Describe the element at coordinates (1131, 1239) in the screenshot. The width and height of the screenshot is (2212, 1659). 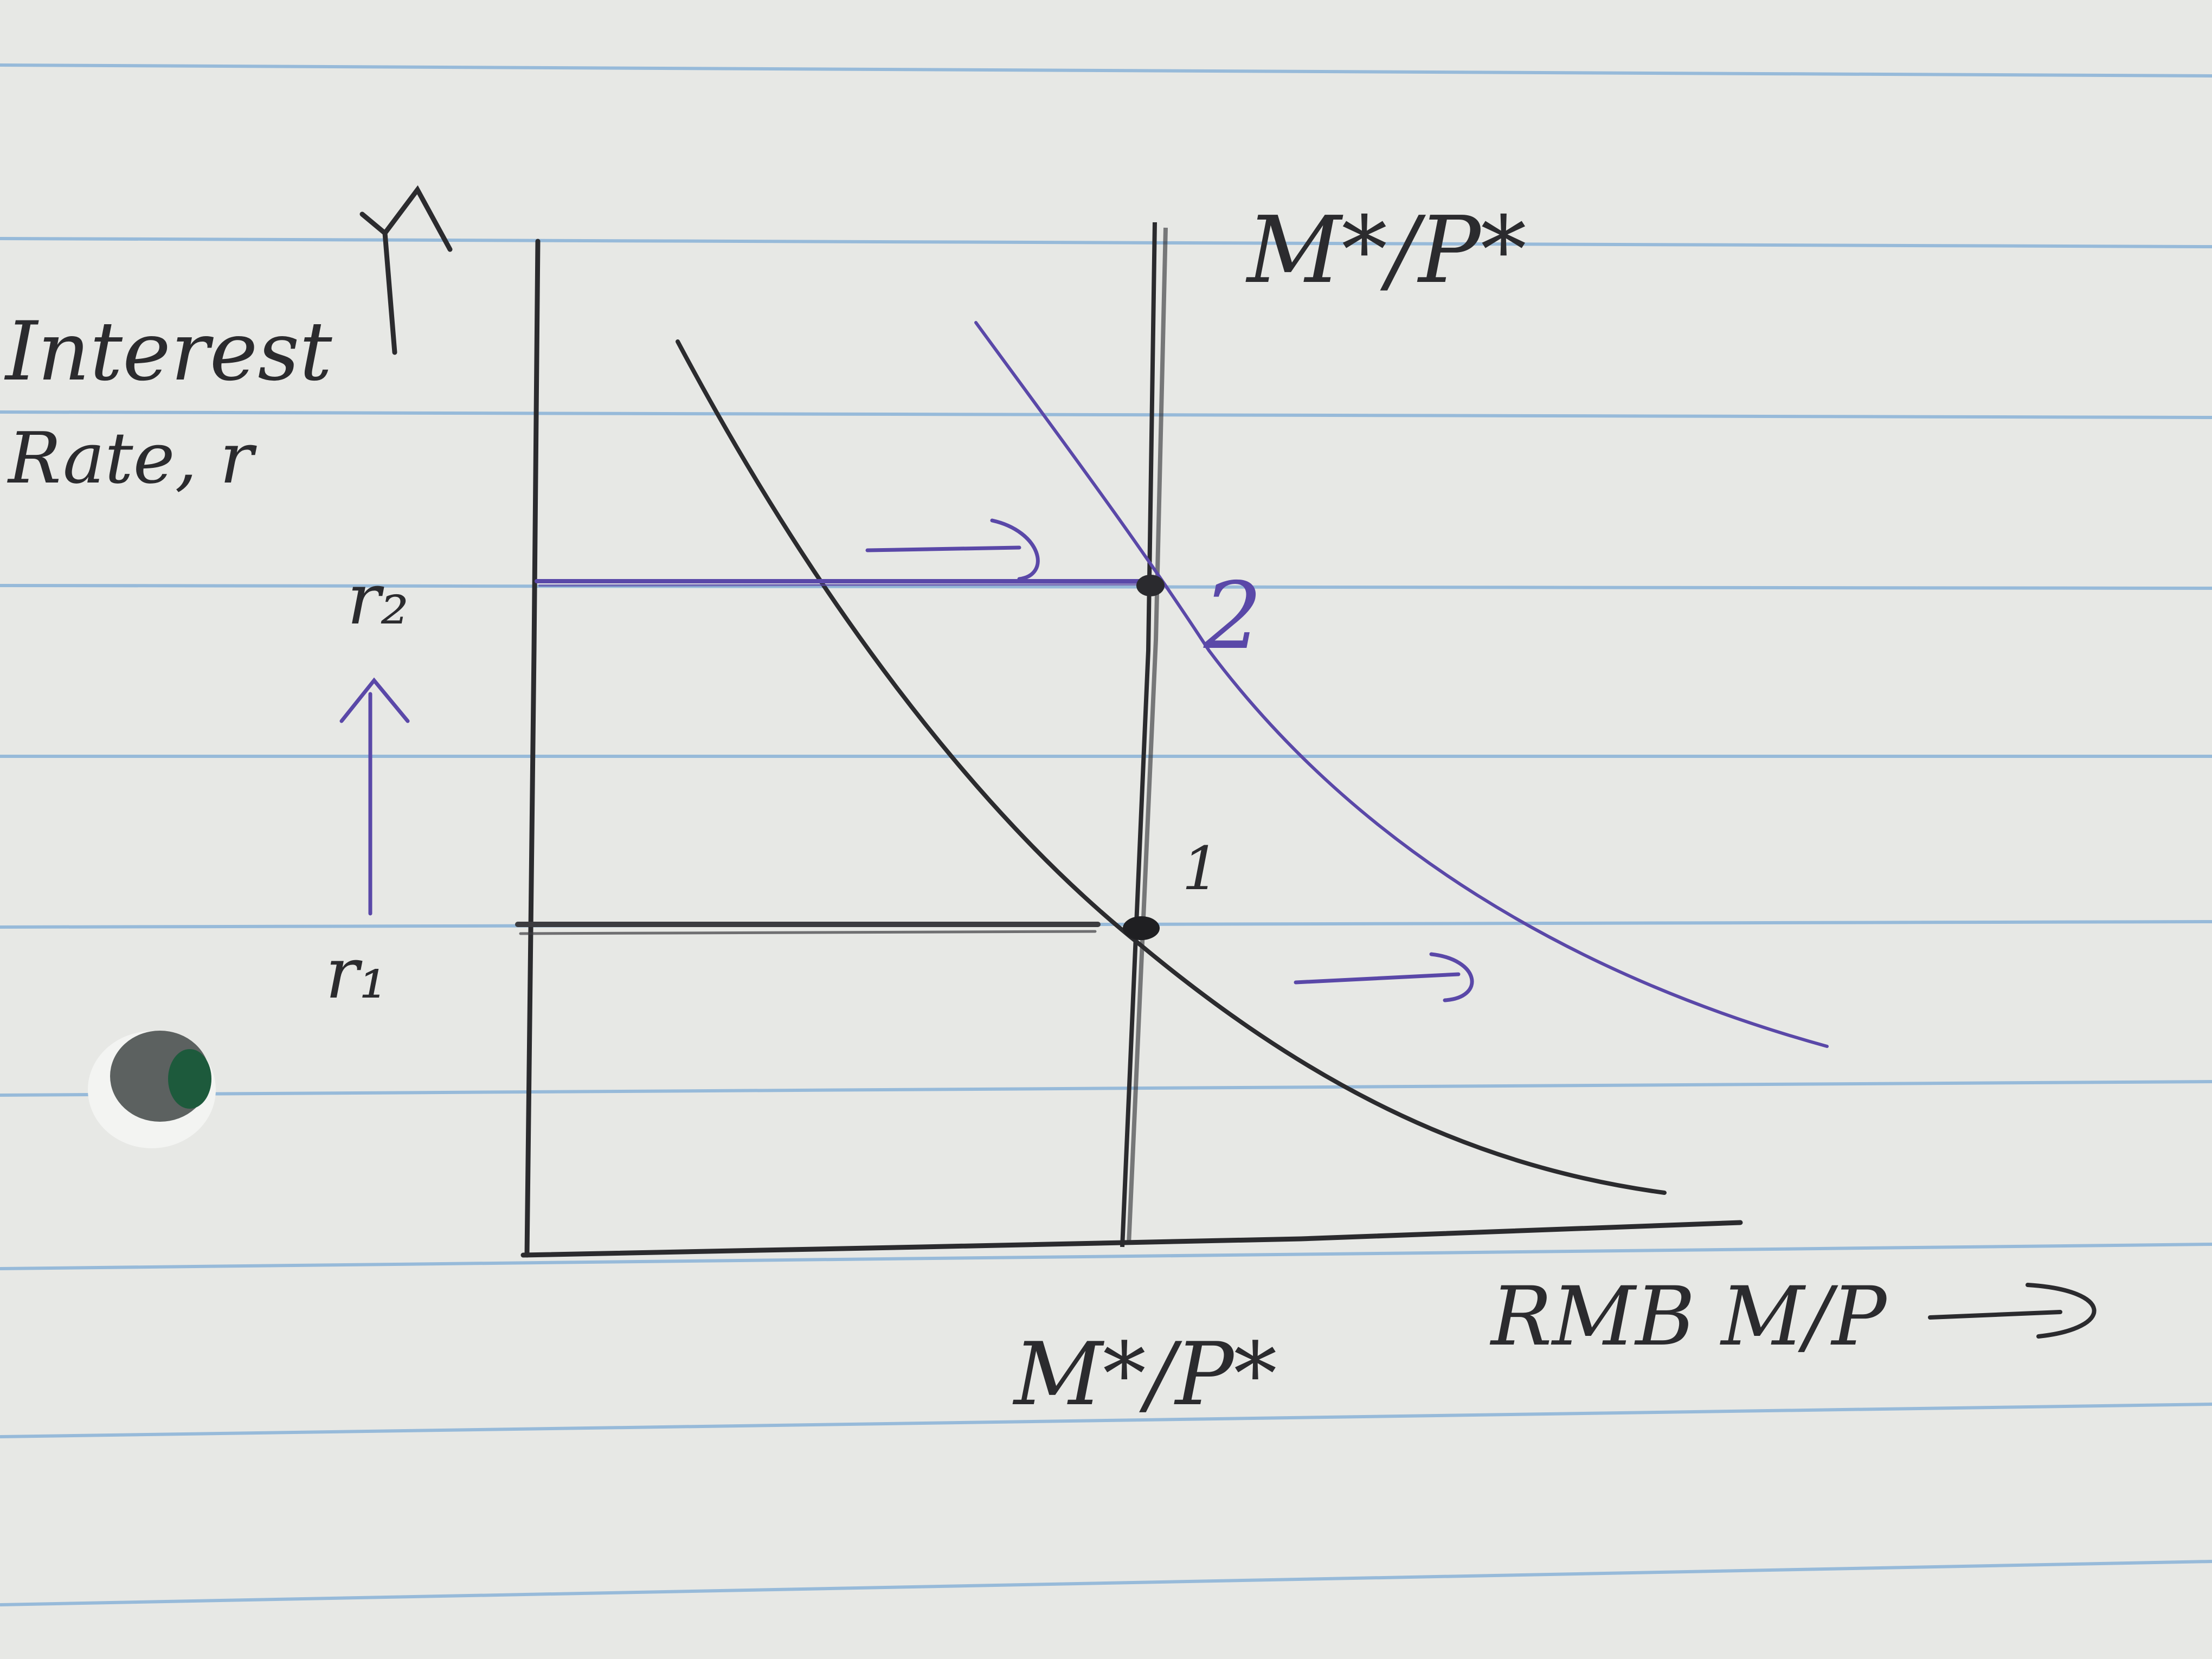
I see `x-axis` at that location.